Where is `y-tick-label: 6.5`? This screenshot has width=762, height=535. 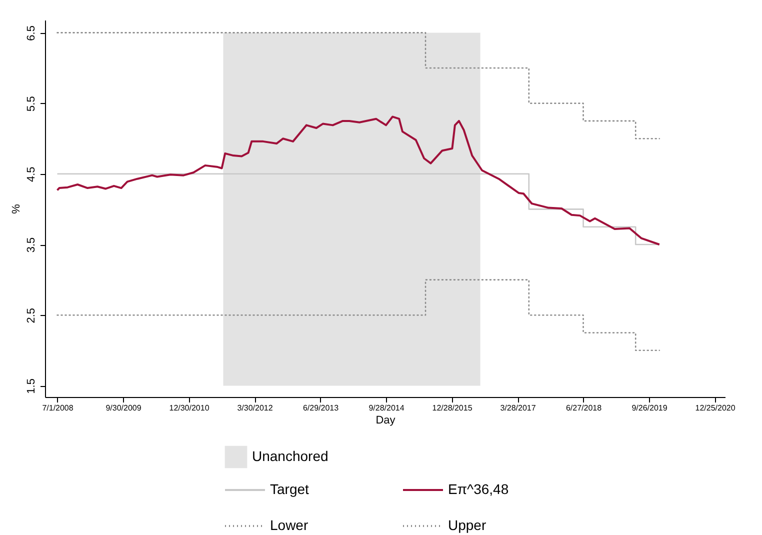 y-tick-label: 6.5 is located at coordinates (32, 33).